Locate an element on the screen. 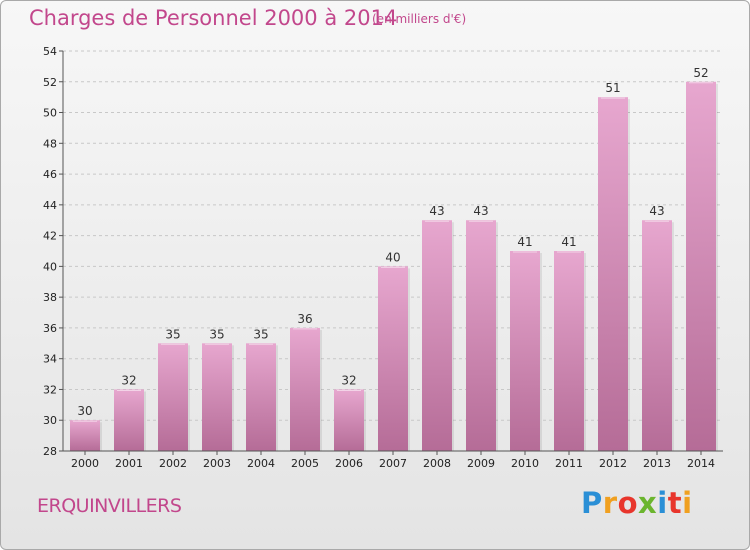 This screenshot has width=750, height=550. x-tick-label: 2011 is located at coordinates (569, 463).